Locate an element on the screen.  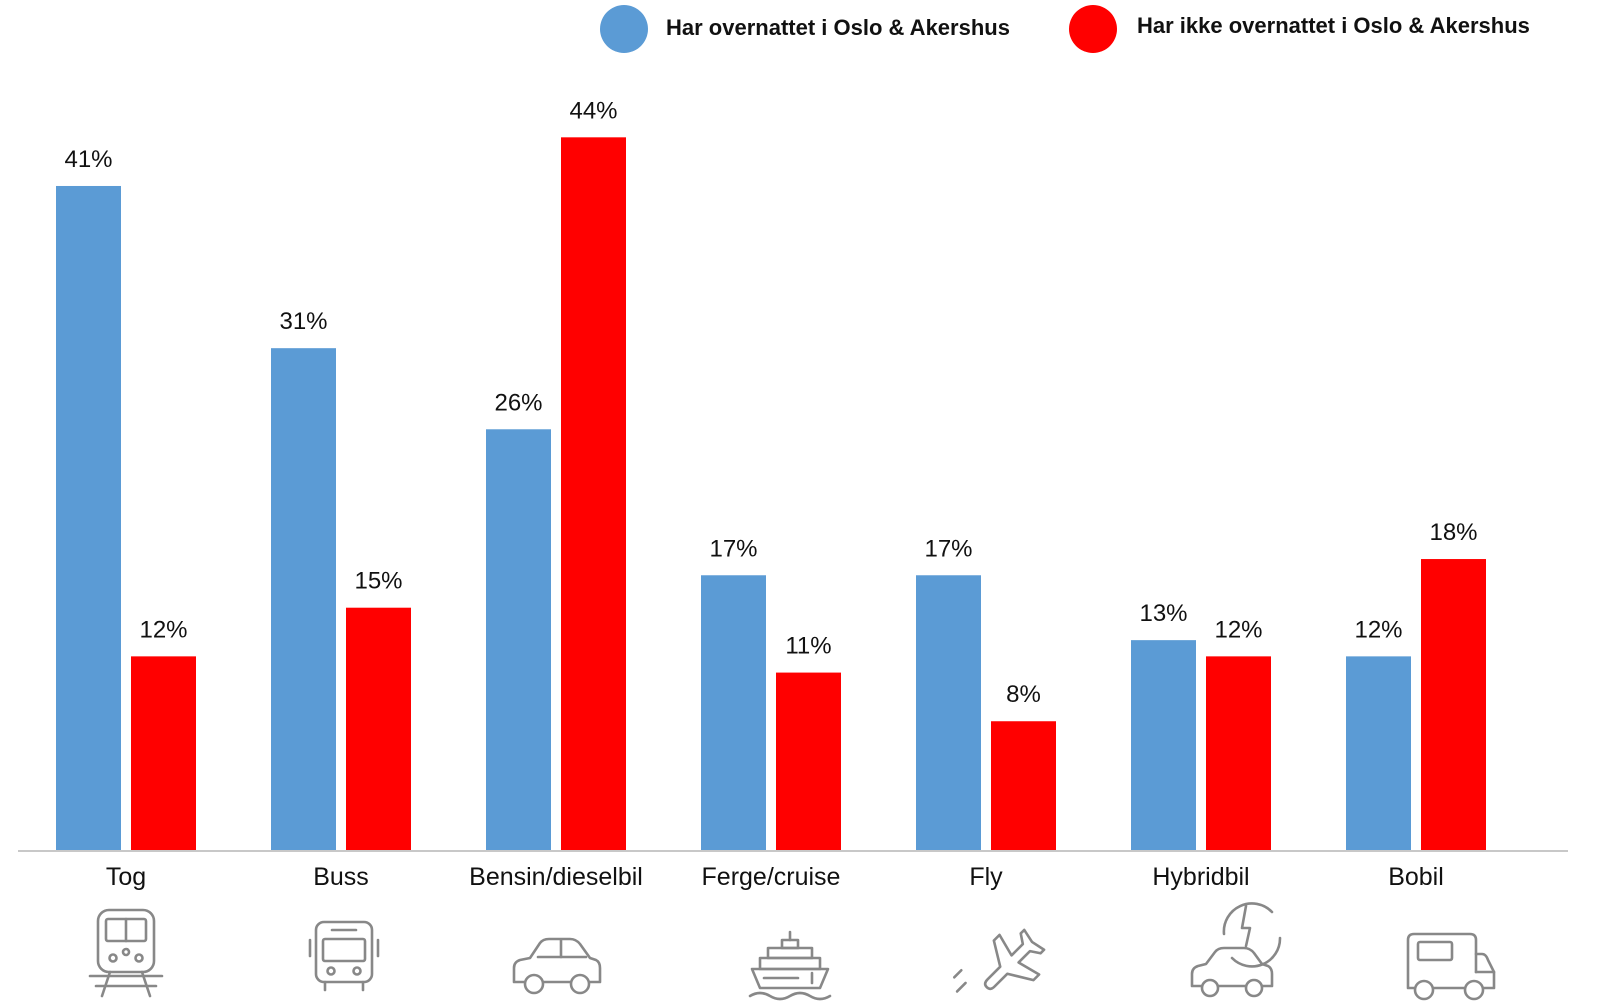
data-label-s1-6: 12% is located at coordinates (1378, 629).